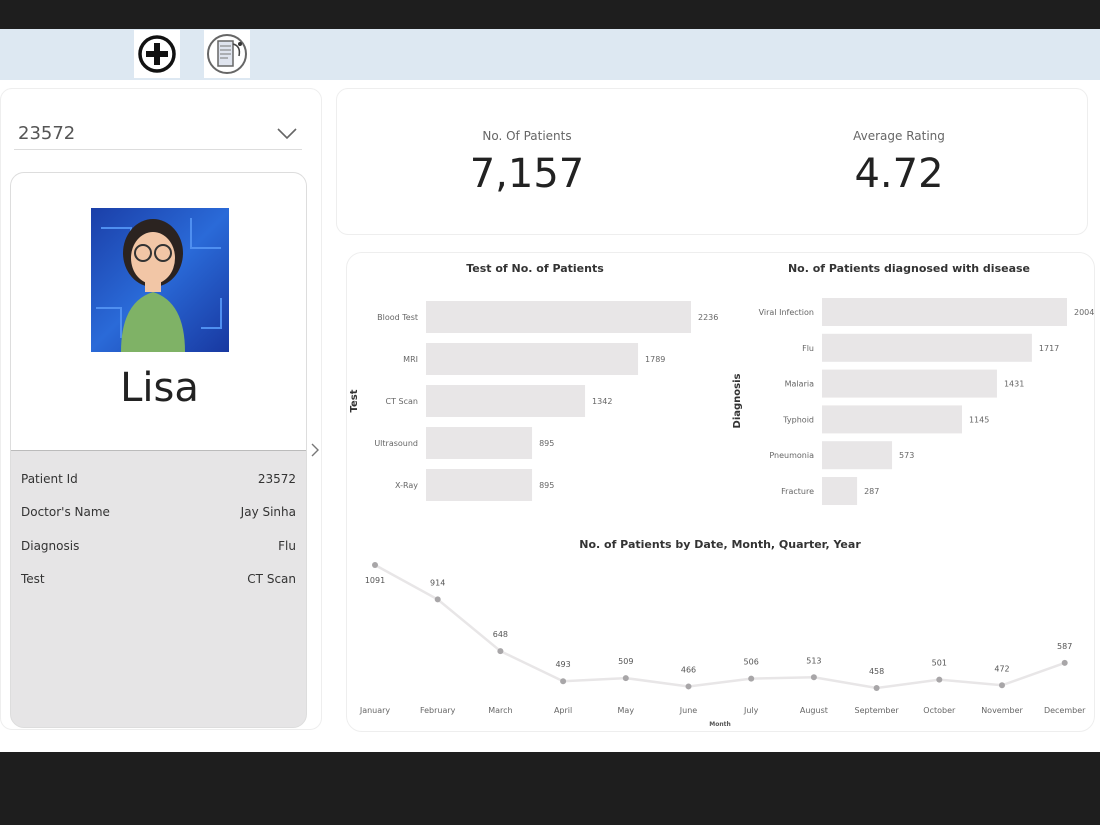 This screenshot has height=825, width=1100. I want to click on data-label: 1145, so click(979, 419).